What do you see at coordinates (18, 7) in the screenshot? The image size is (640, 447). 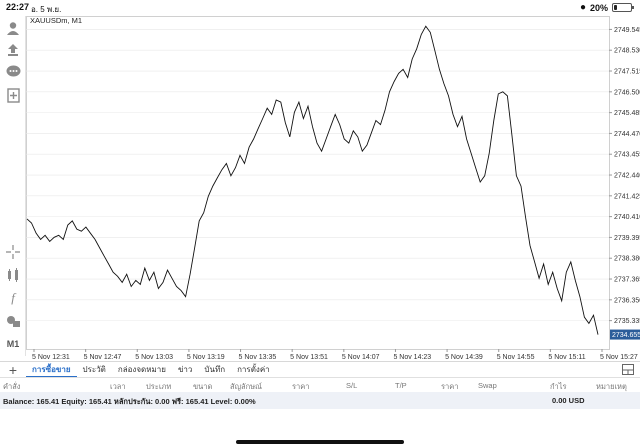 I see `status-time: 22:27` at bounding box center [18, 7].